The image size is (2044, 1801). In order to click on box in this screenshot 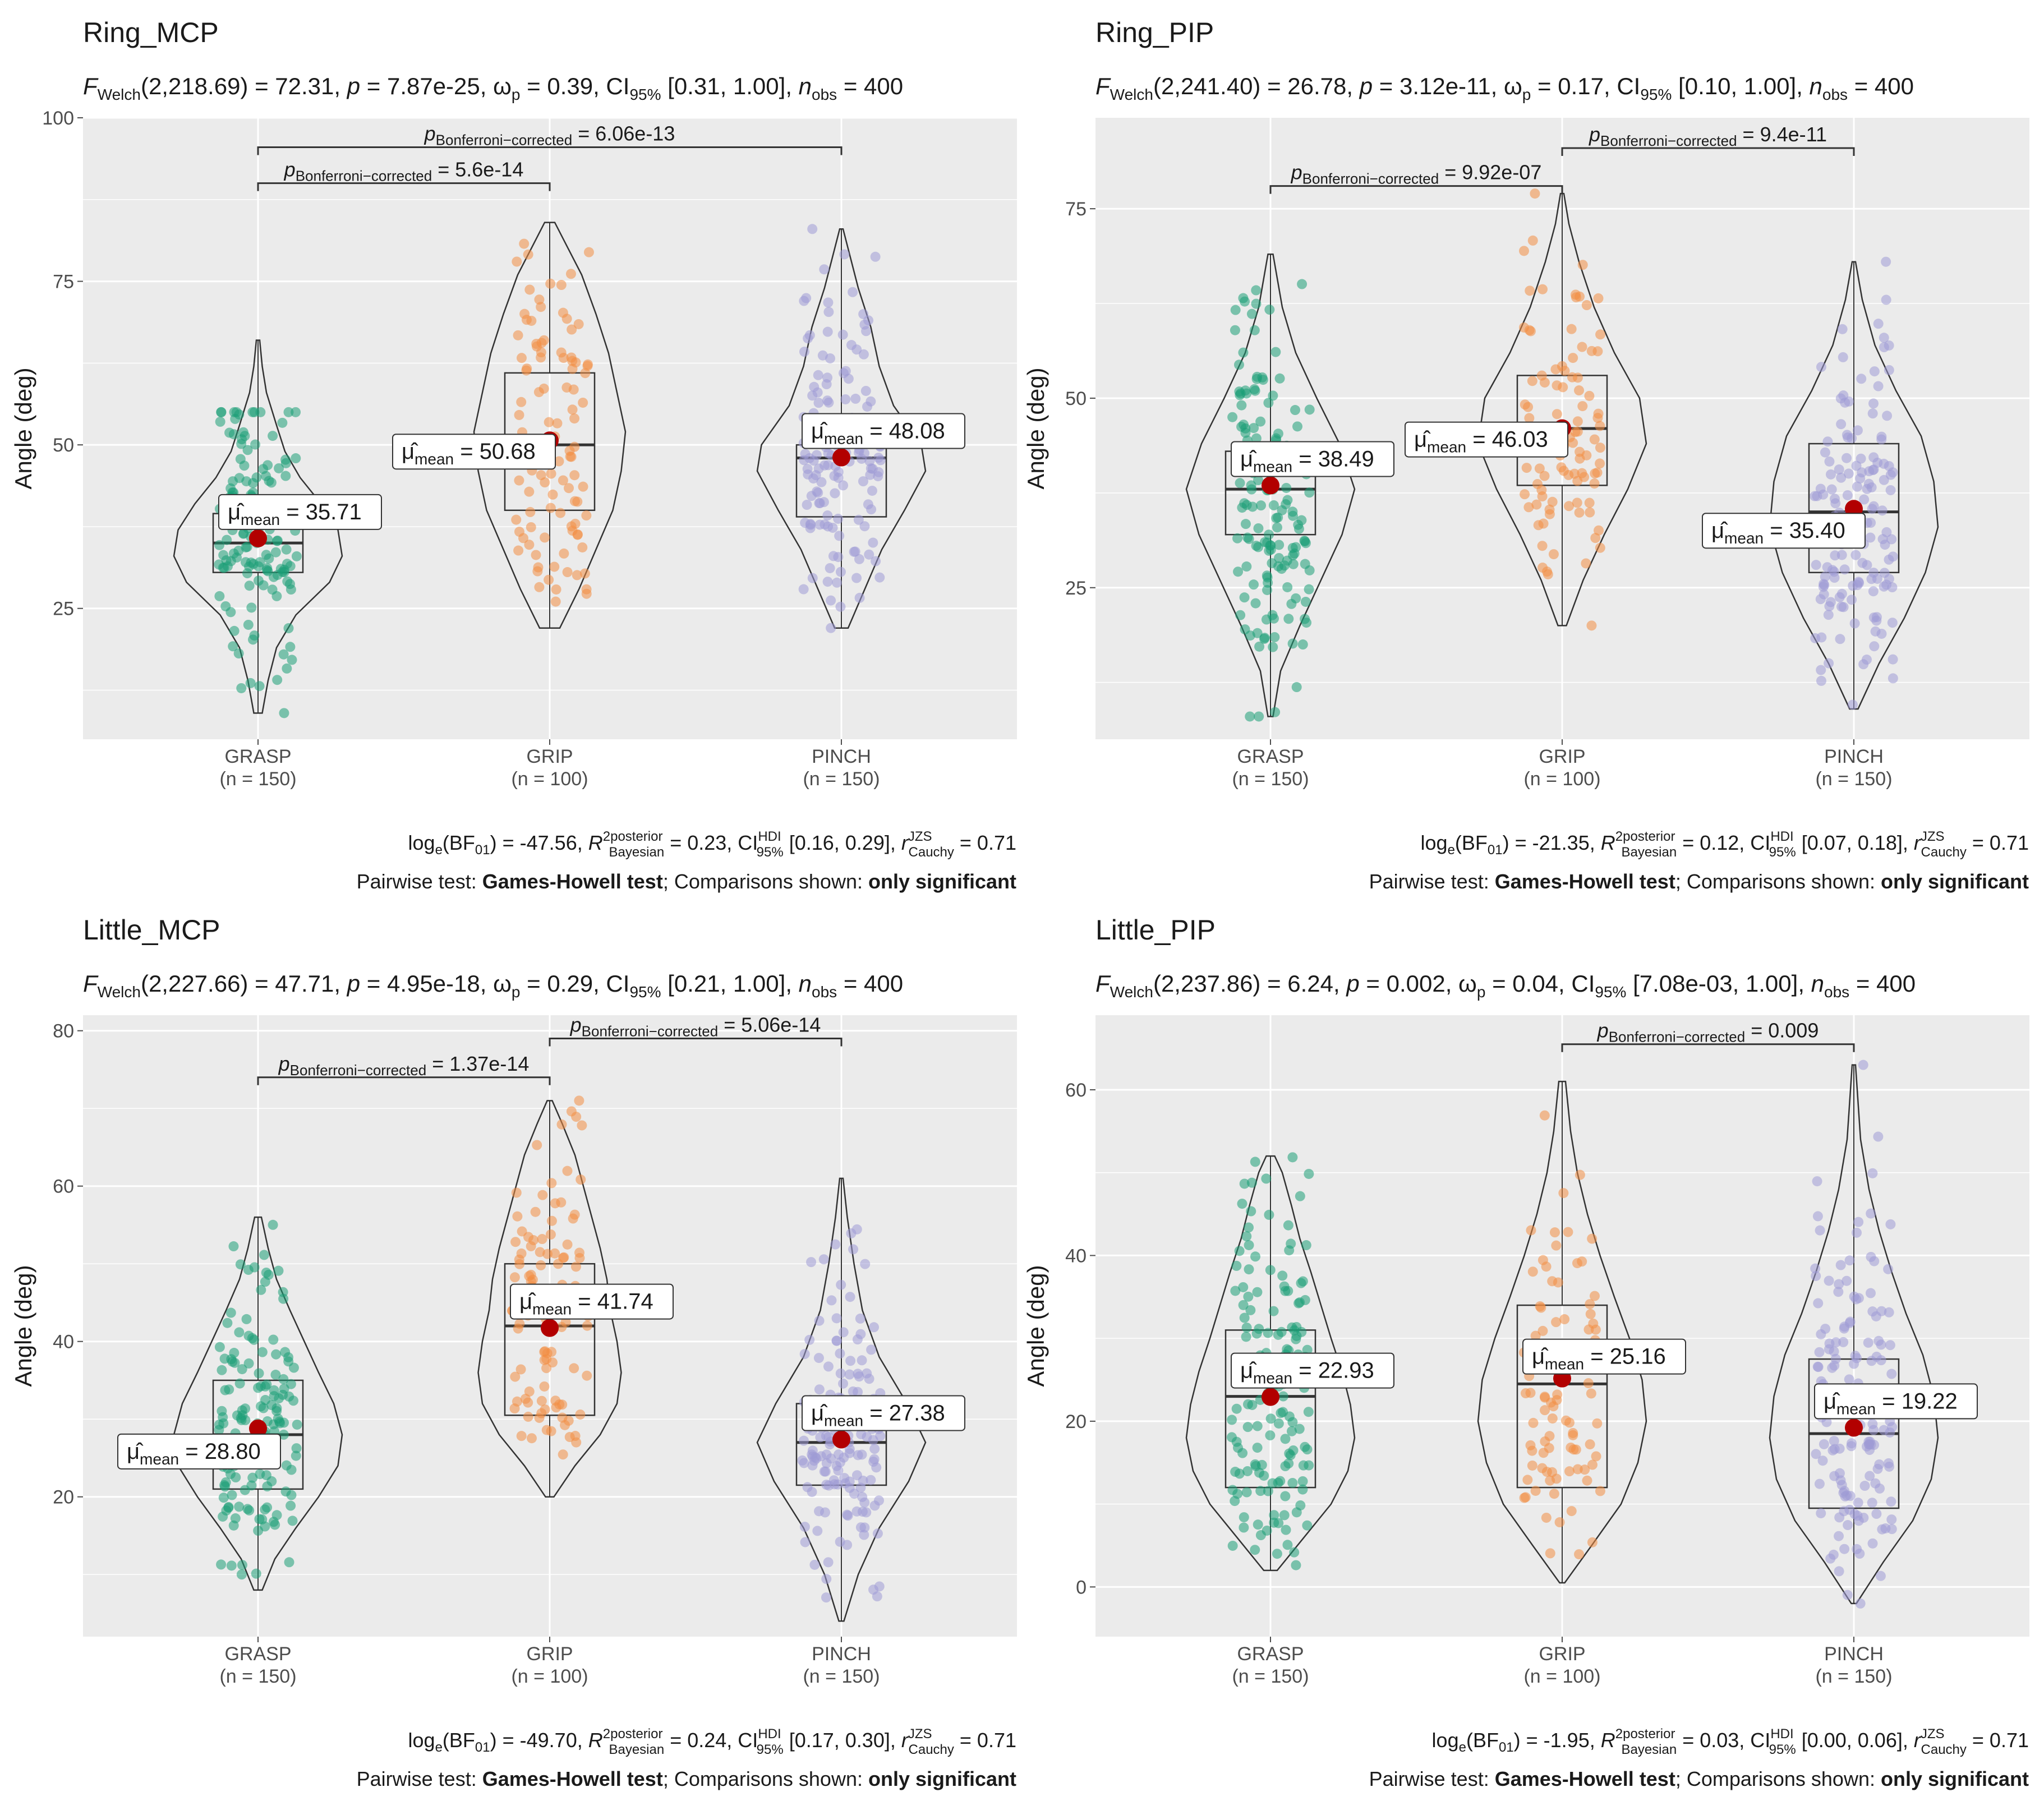, I will do `click(550, 1339)`.